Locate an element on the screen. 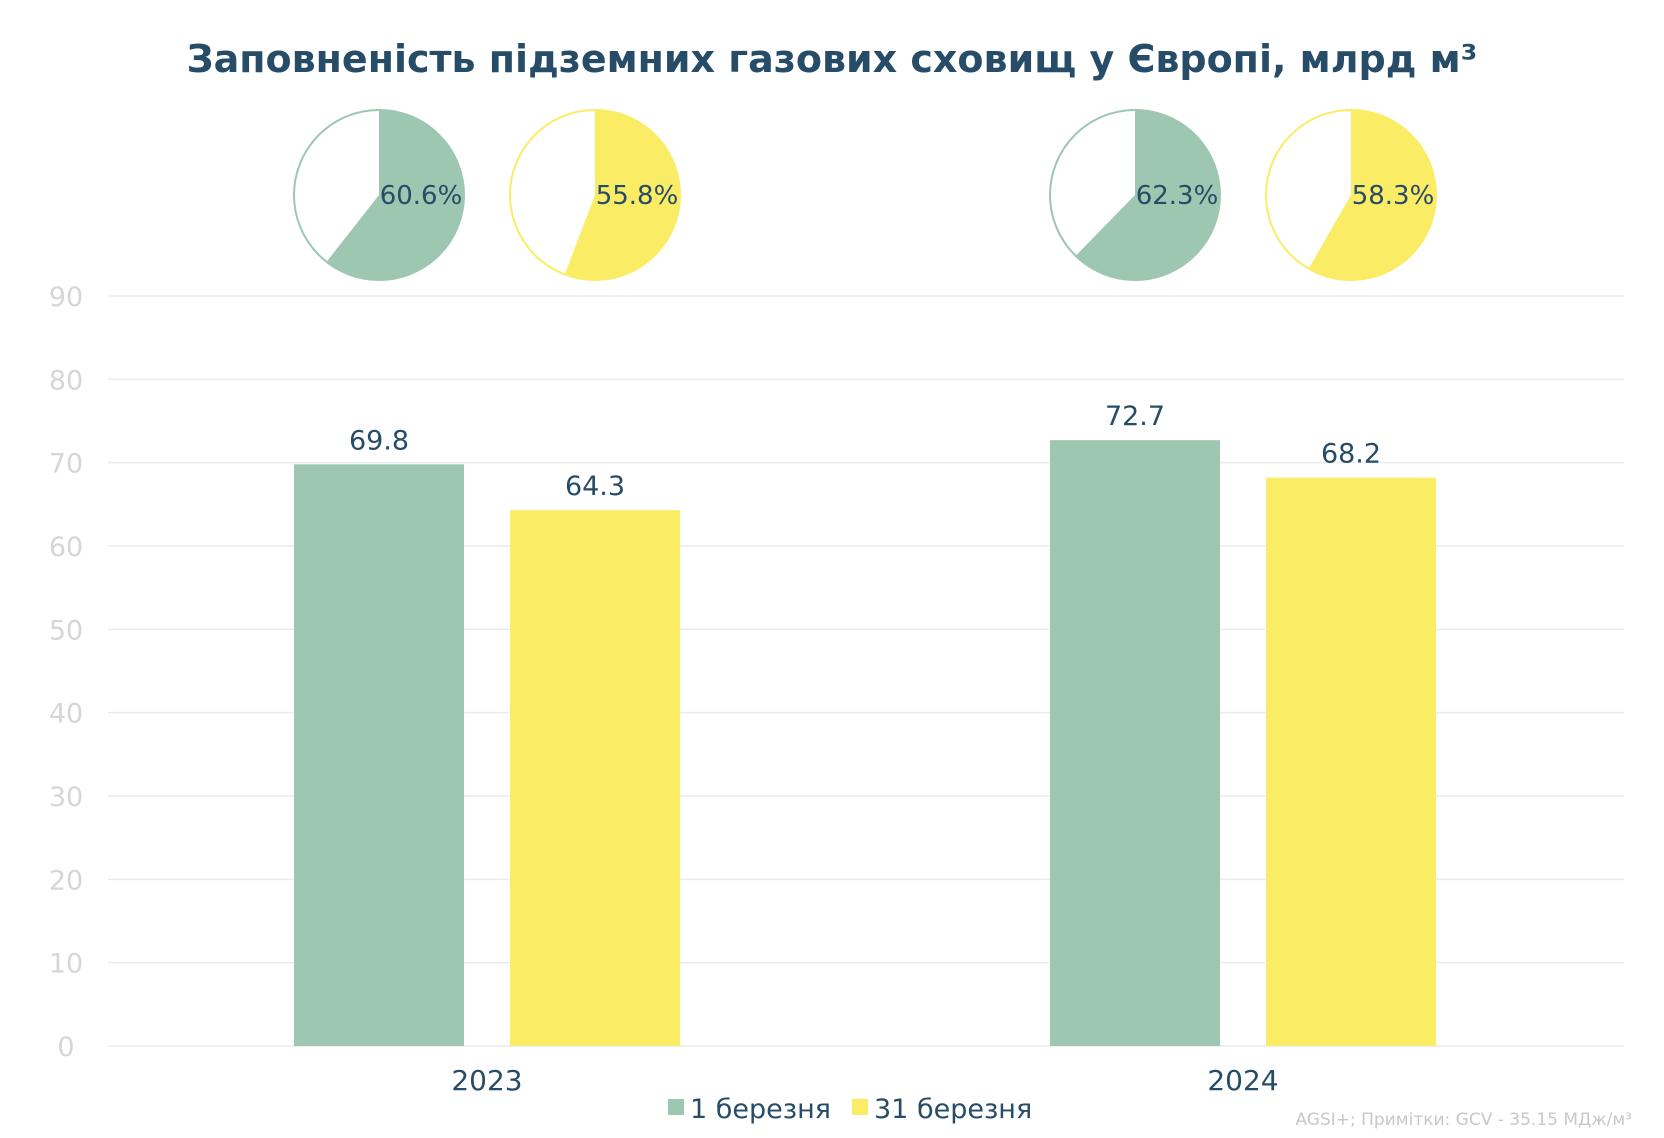  legend-label: 1 березня is located at coordinates (760, 1109).